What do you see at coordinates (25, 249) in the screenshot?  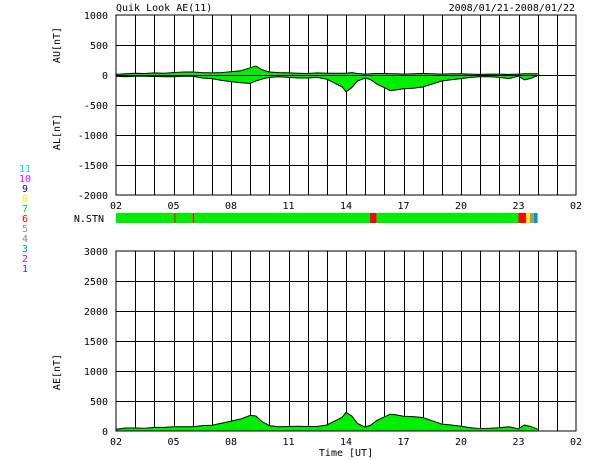 I see `station-count-label: 3` at bounding box center [25, 249].